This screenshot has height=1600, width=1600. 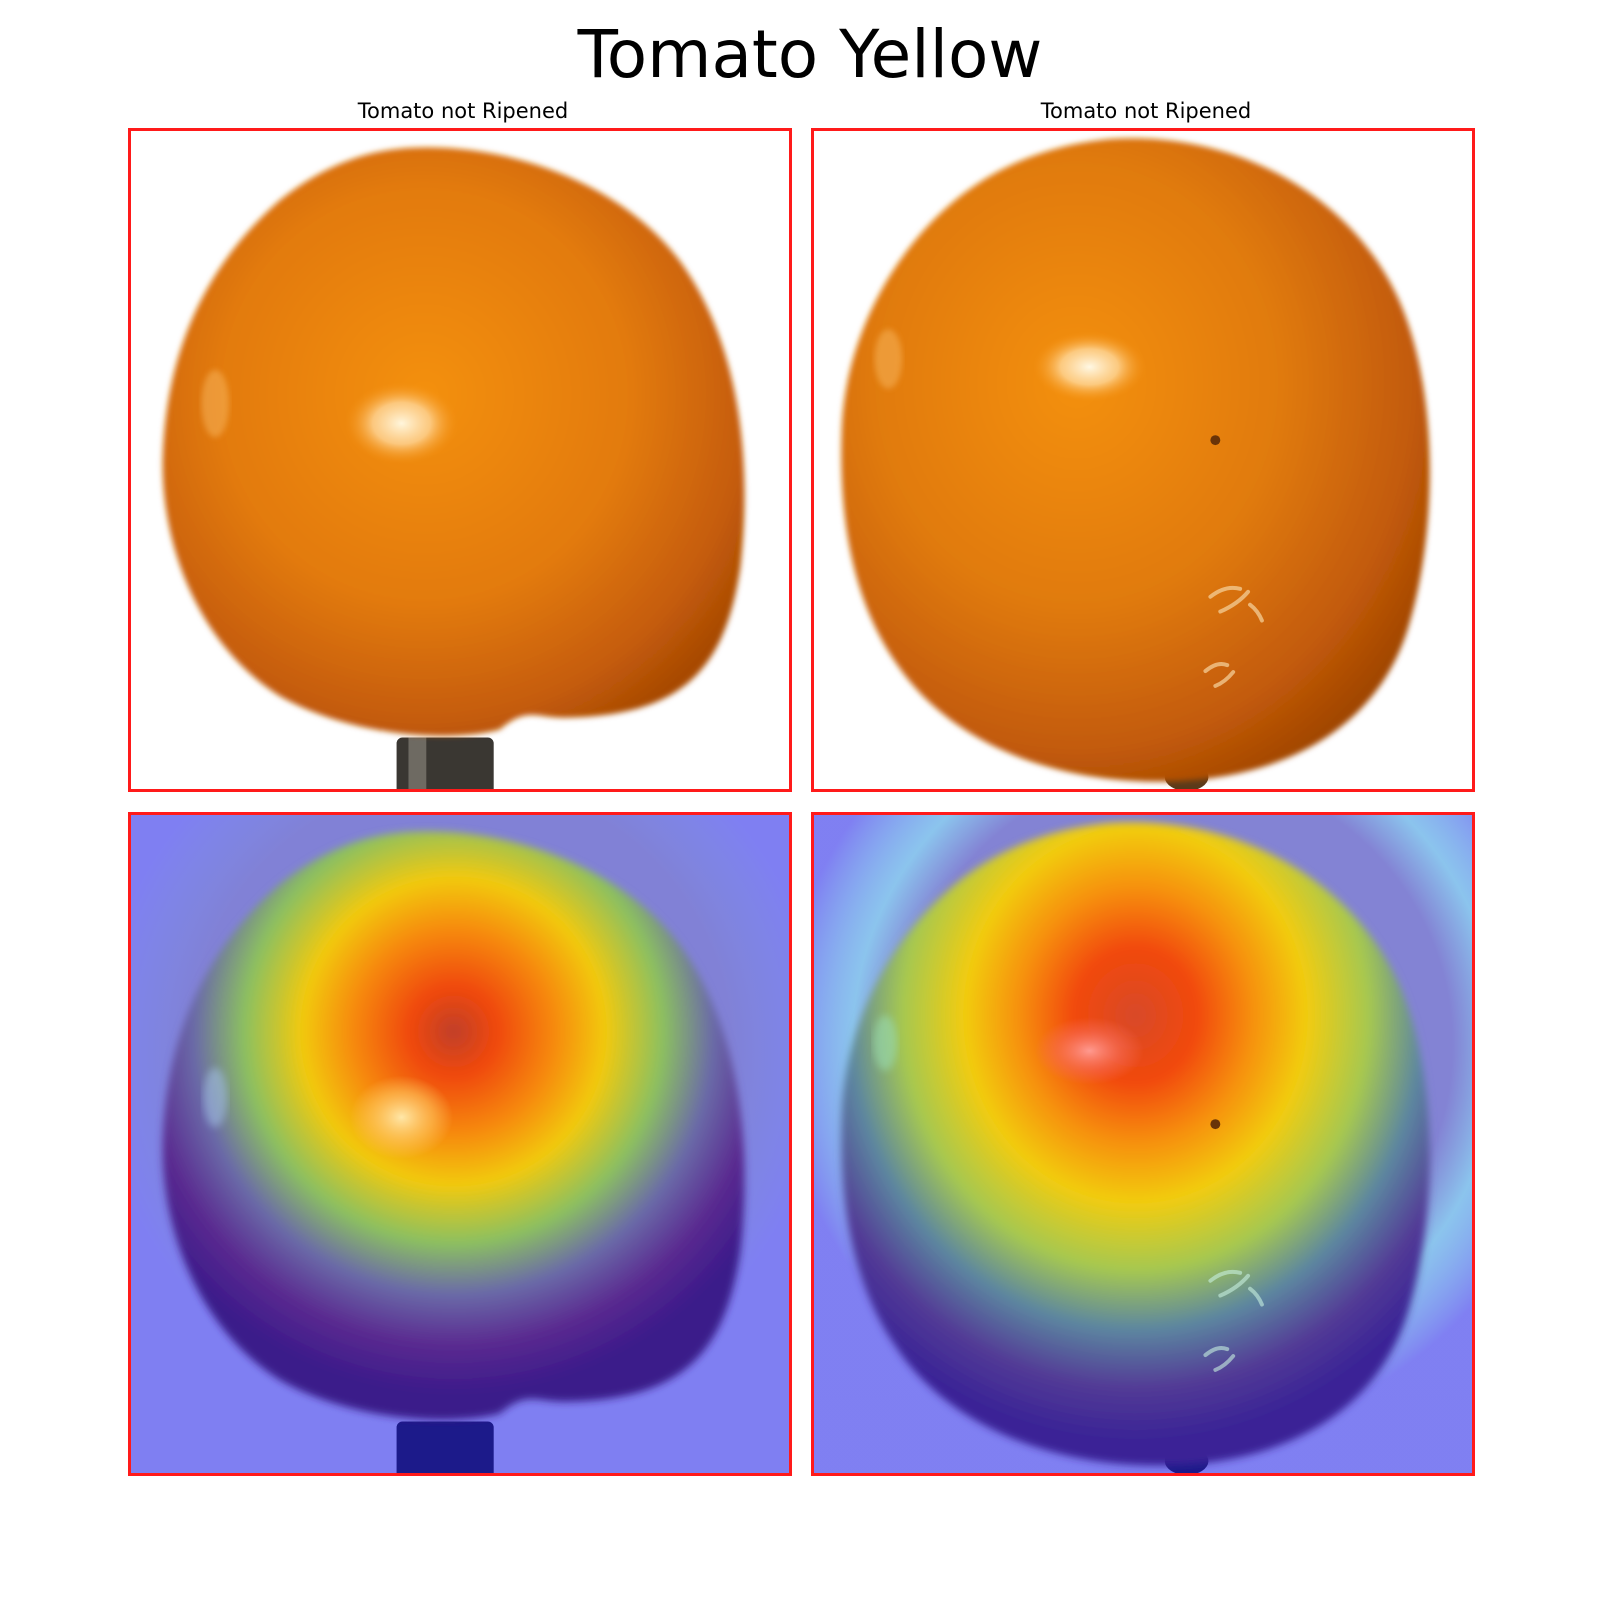 What do you see at coordinates (1146, 111) in the screenshot?
I see `panel-title-right: Tomato not Ripened` at bounding box center [1146, 111].